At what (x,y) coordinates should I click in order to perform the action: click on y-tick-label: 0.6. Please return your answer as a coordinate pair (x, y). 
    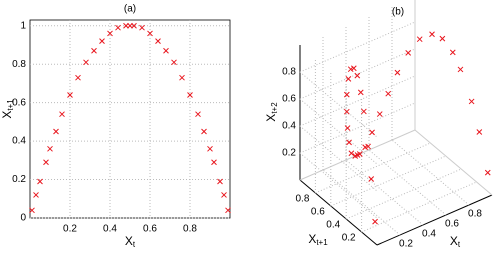
    Looking at the image, I should click on (19, 102).